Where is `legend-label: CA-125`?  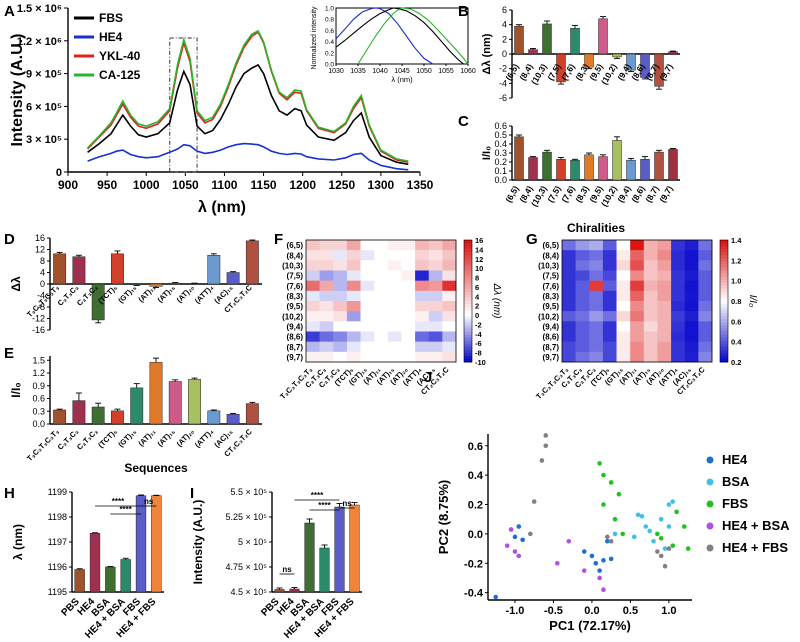 legend-label: CA-125 is located at coordinates (120, 75).